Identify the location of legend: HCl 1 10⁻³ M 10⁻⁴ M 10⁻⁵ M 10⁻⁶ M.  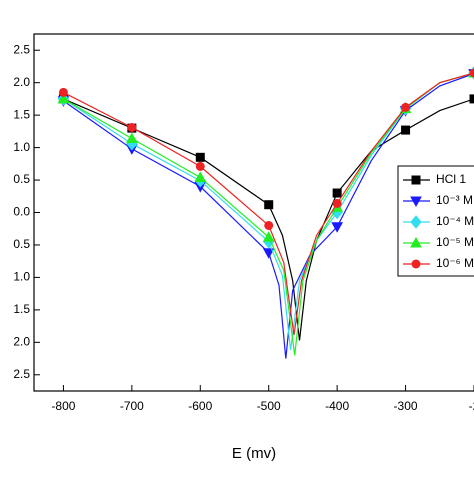
(435, 221).